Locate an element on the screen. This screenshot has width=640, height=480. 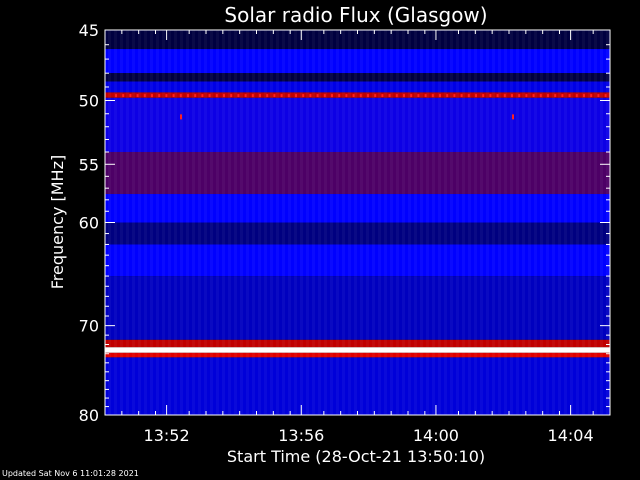
y-tick-label-3: 60 is located at coordinates (89, 223).